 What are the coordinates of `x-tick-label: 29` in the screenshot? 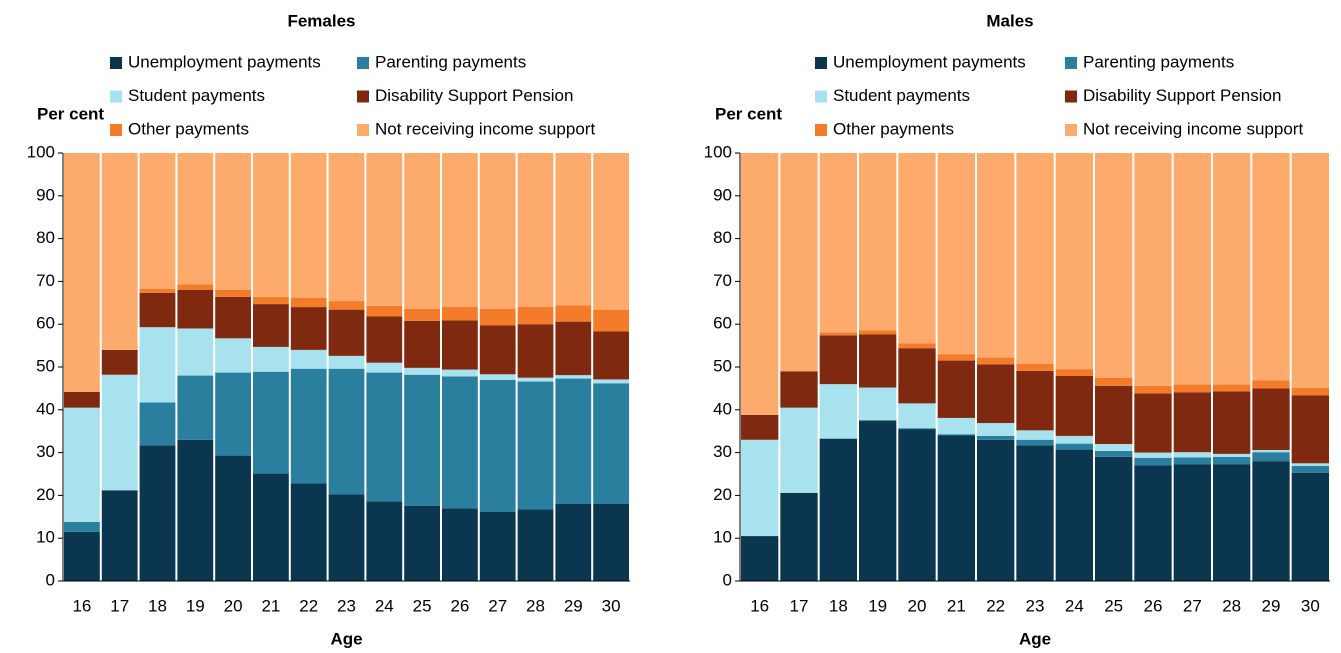 It's located at (573, 605).